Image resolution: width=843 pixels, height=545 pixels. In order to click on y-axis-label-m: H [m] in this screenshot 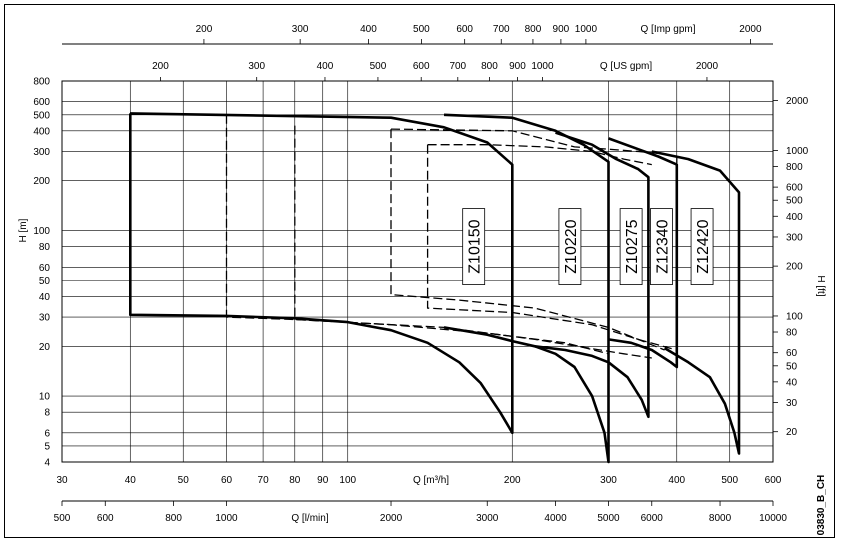, I will do `click(23, 230)`.